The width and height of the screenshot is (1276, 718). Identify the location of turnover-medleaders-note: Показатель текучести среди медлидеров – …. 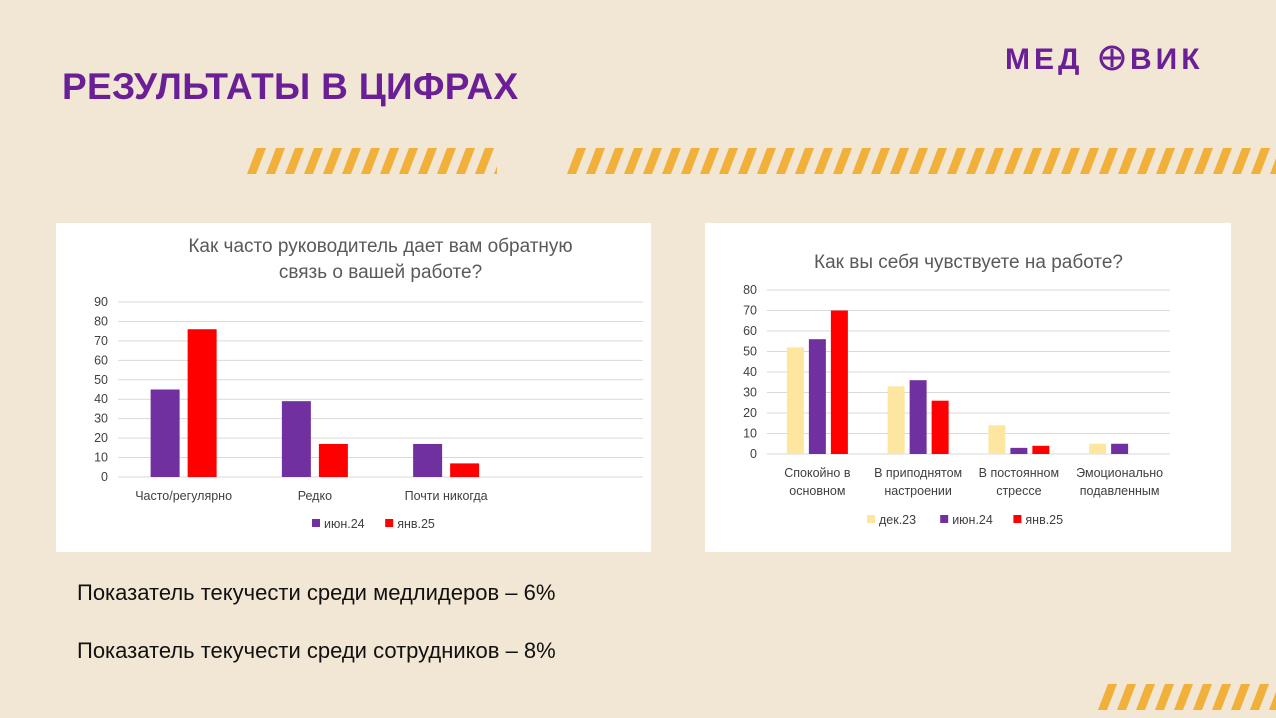
(316, 592).